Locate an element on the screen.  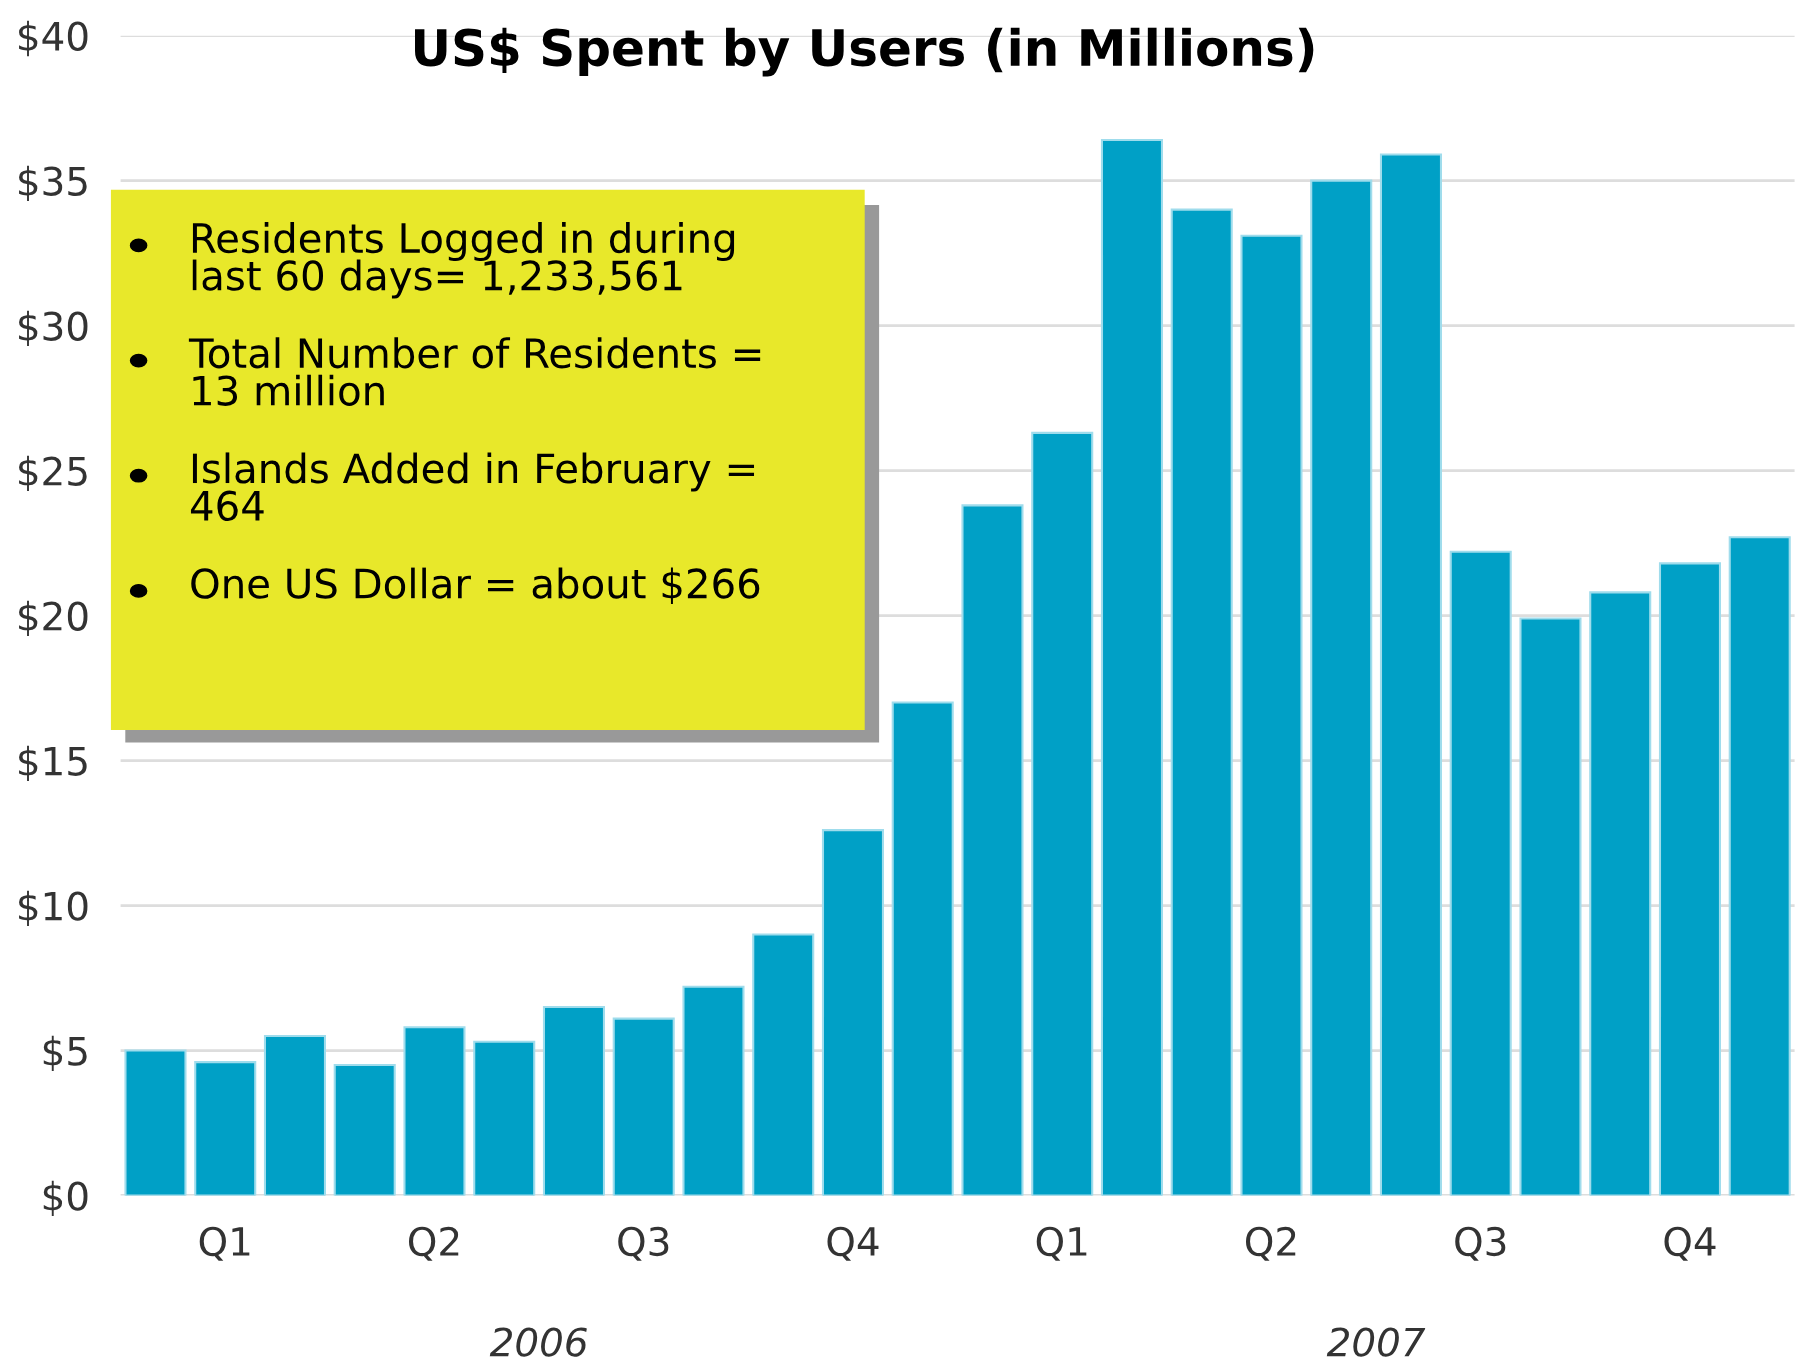
y-tick-label: $30 is located at coordinates (53, 328).